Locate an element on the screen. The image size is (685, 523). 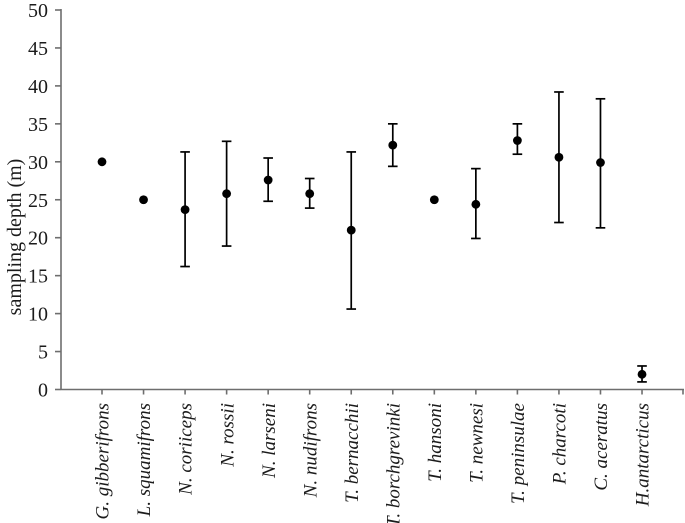
x-category-label: G. gibberifrons is located at coordinates (103, 461).